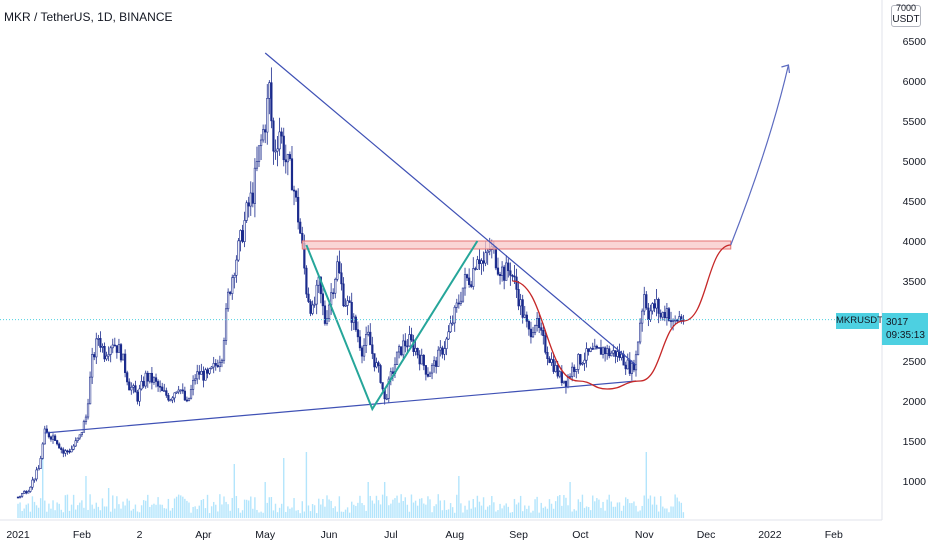 The image size is (932, 555). What do you see at coordinates (265, 535) in the screenshot?
I see `x-tick-label: May` at bounding box center [265, 535].